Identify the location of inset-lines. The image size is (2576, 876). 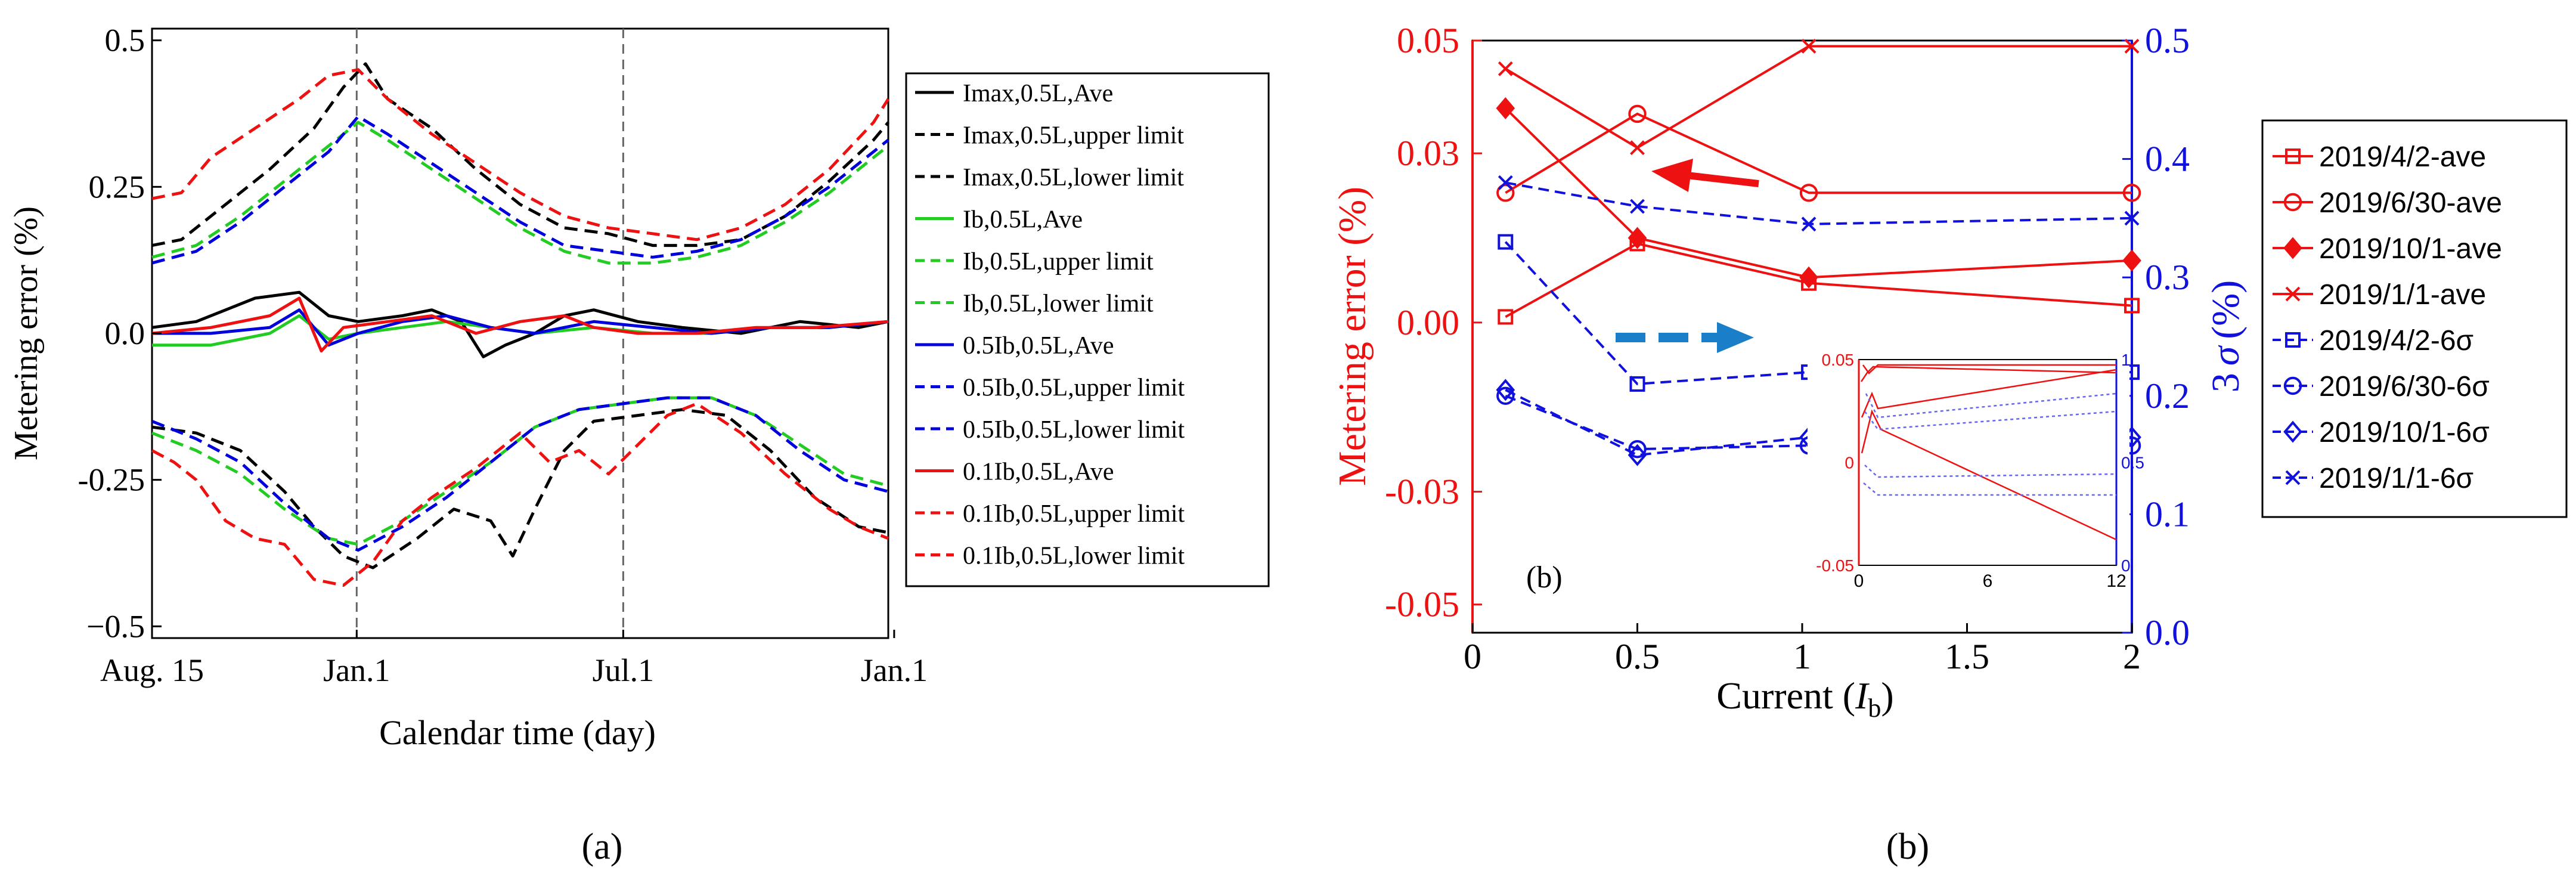
(1988, 452).